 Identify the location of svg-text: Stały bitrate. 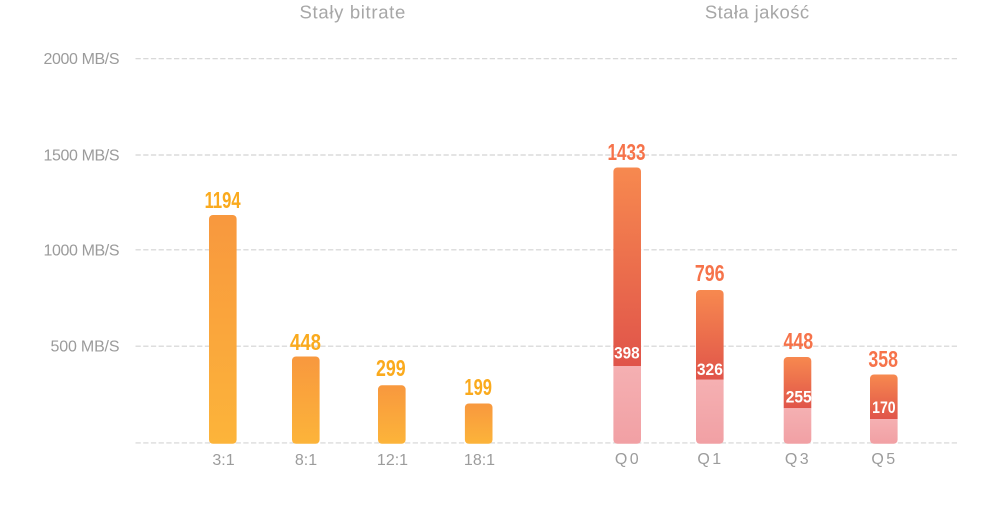
(353, 11).